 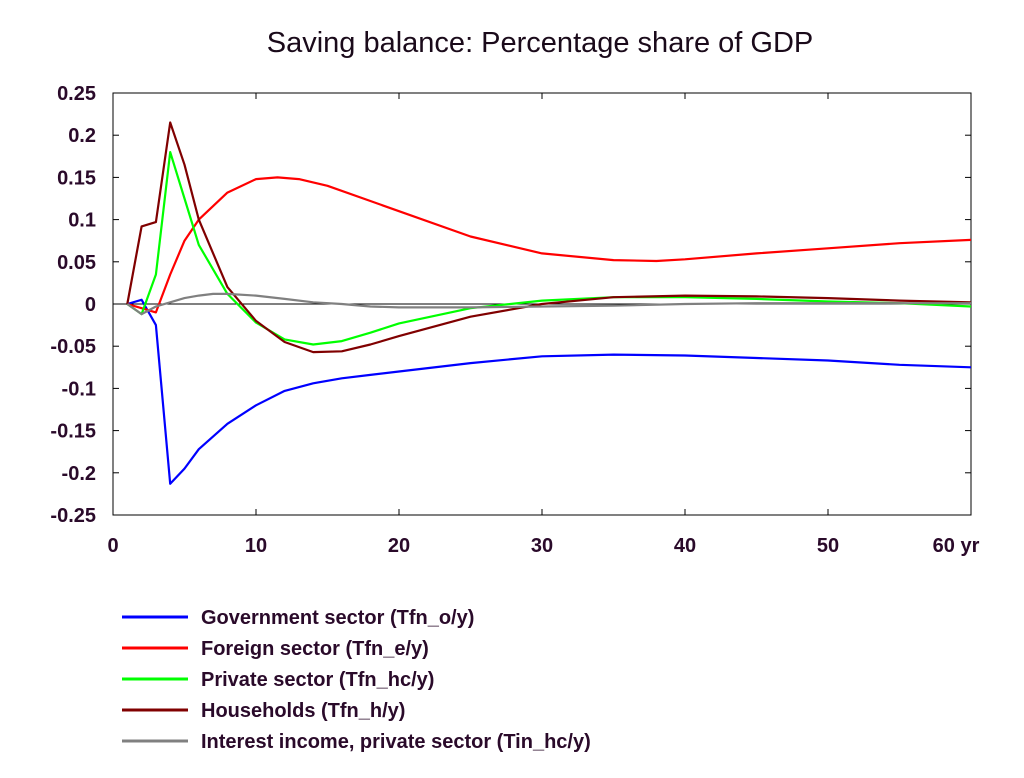 What do you see at coordinates (828, 546) in the screenshot?
I see `x-tick-label: 50` at bounding box center [828, 546].